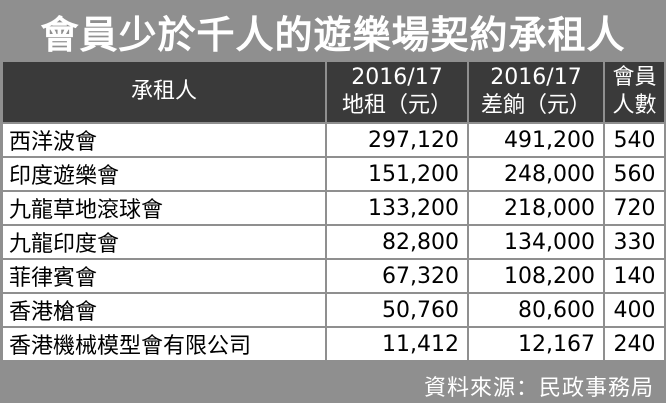 The height and width of the screenshot is (403, 666). I want to click on source-note: 資料來源：民政事務局, so click(538, 388).